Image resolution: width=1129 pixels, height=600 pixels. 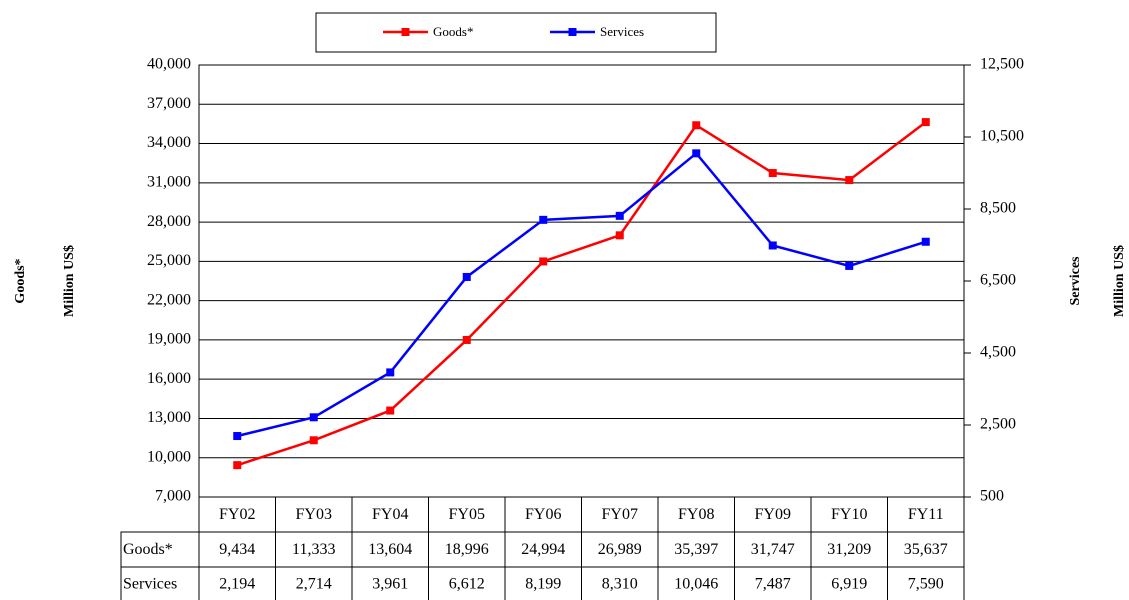 I want to click on y-tick-label: 7,000, so click(x=173, y=496).